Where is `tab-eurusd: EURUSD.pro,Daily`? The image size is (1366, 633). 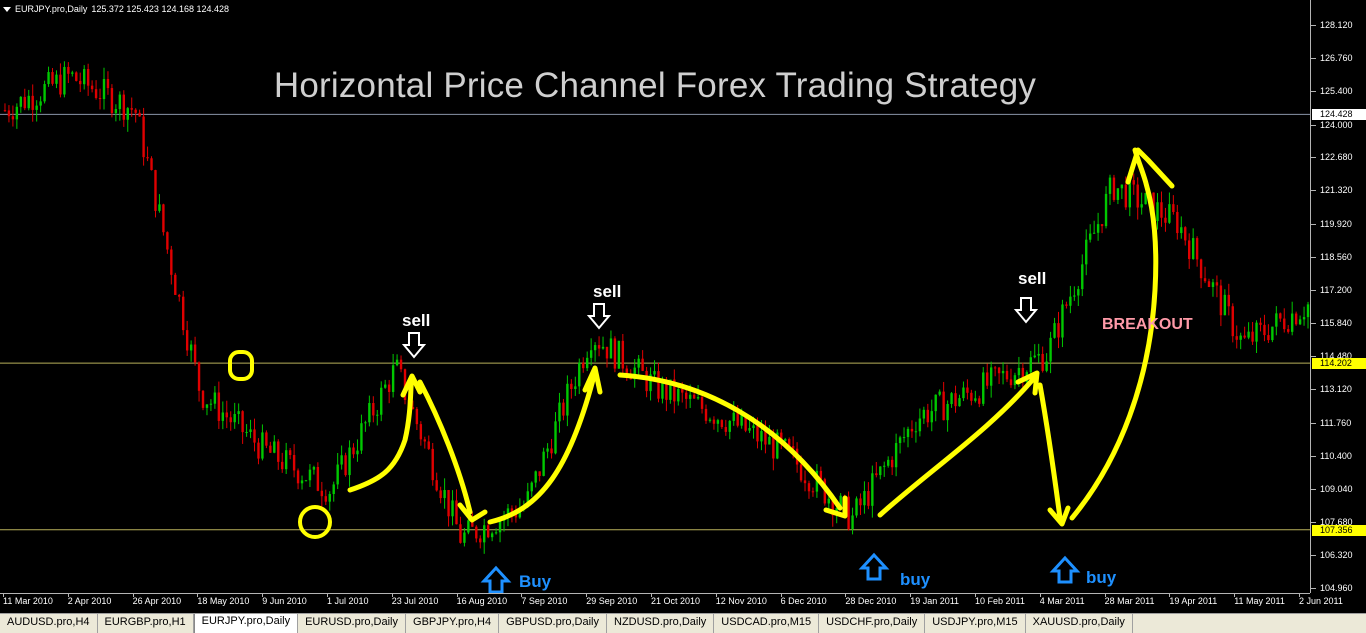 tab-eurusd: EURUSD.pro,Daily is located at coordinates (352, 623).